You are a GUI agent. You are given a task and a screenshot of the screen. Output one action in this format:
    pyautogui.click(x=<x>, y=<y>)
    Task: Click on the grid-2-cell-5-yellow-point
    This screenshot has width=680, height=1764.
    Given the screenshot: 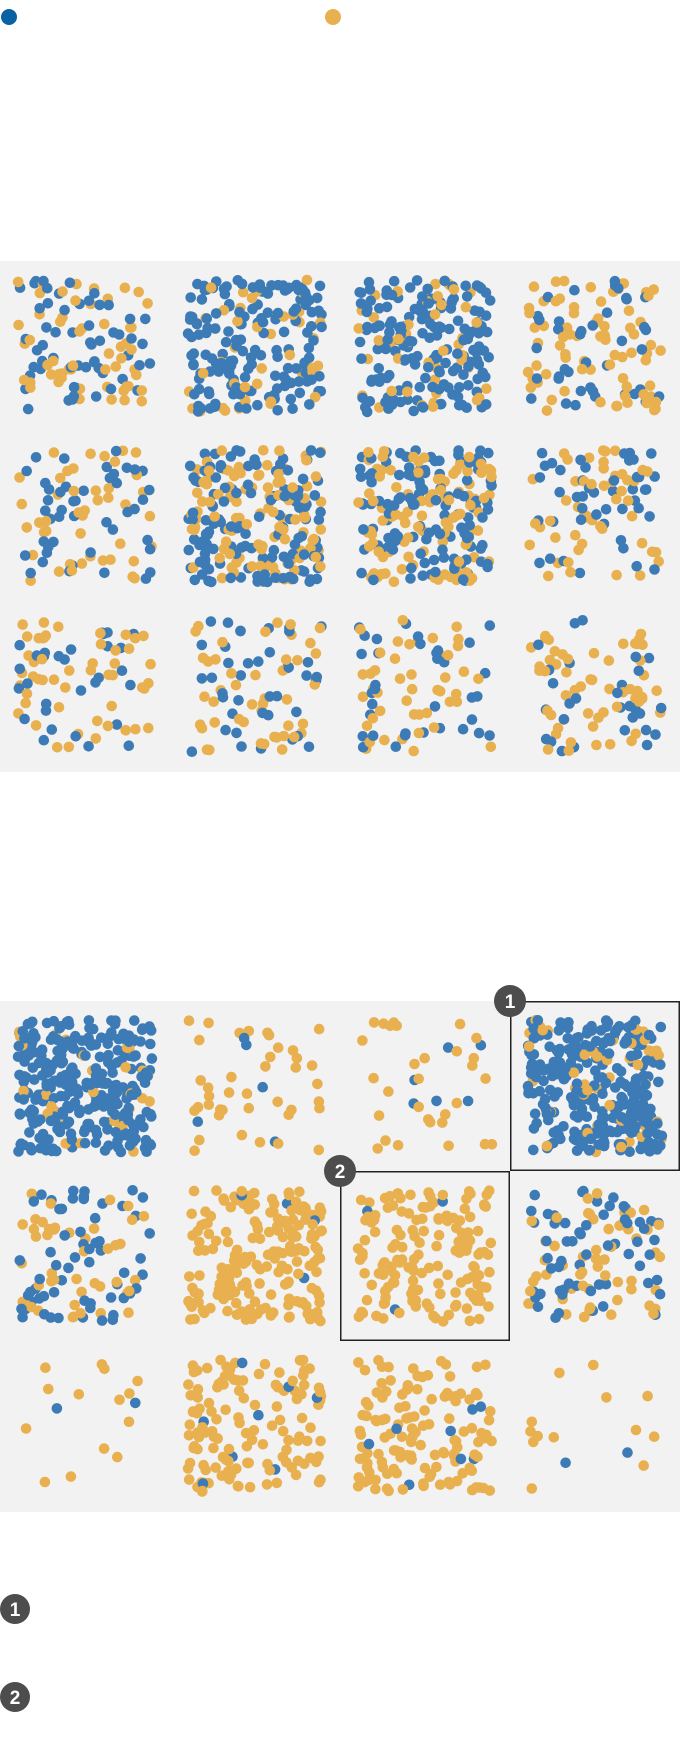 What is the action you would take?
    pyautogui.click(x=76, y=1279)
    